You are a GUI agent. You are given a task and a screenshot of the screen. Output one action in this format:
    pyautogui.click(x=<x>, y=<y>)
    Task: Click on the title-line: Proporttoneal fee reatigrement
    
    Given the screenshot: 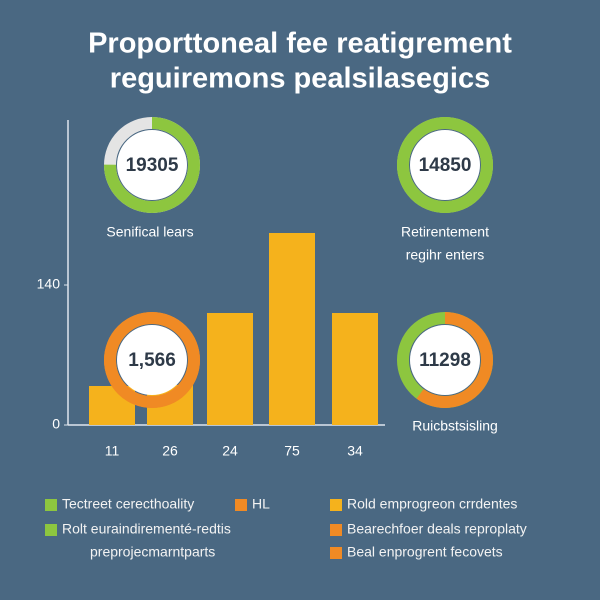 What is the action you would take?
    pyautogui.click(x=300, y=44)
    